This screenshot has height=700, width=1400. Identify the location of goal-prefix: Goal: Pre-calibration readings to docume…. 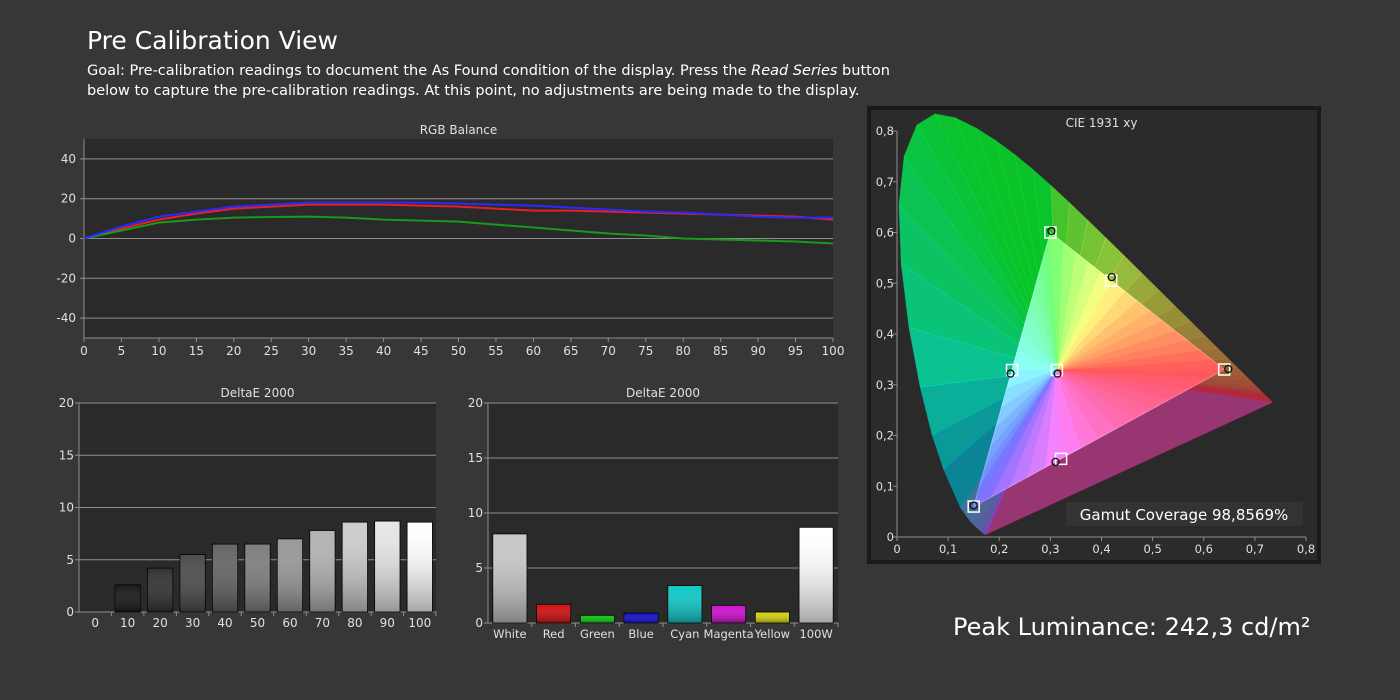
(419, 71).